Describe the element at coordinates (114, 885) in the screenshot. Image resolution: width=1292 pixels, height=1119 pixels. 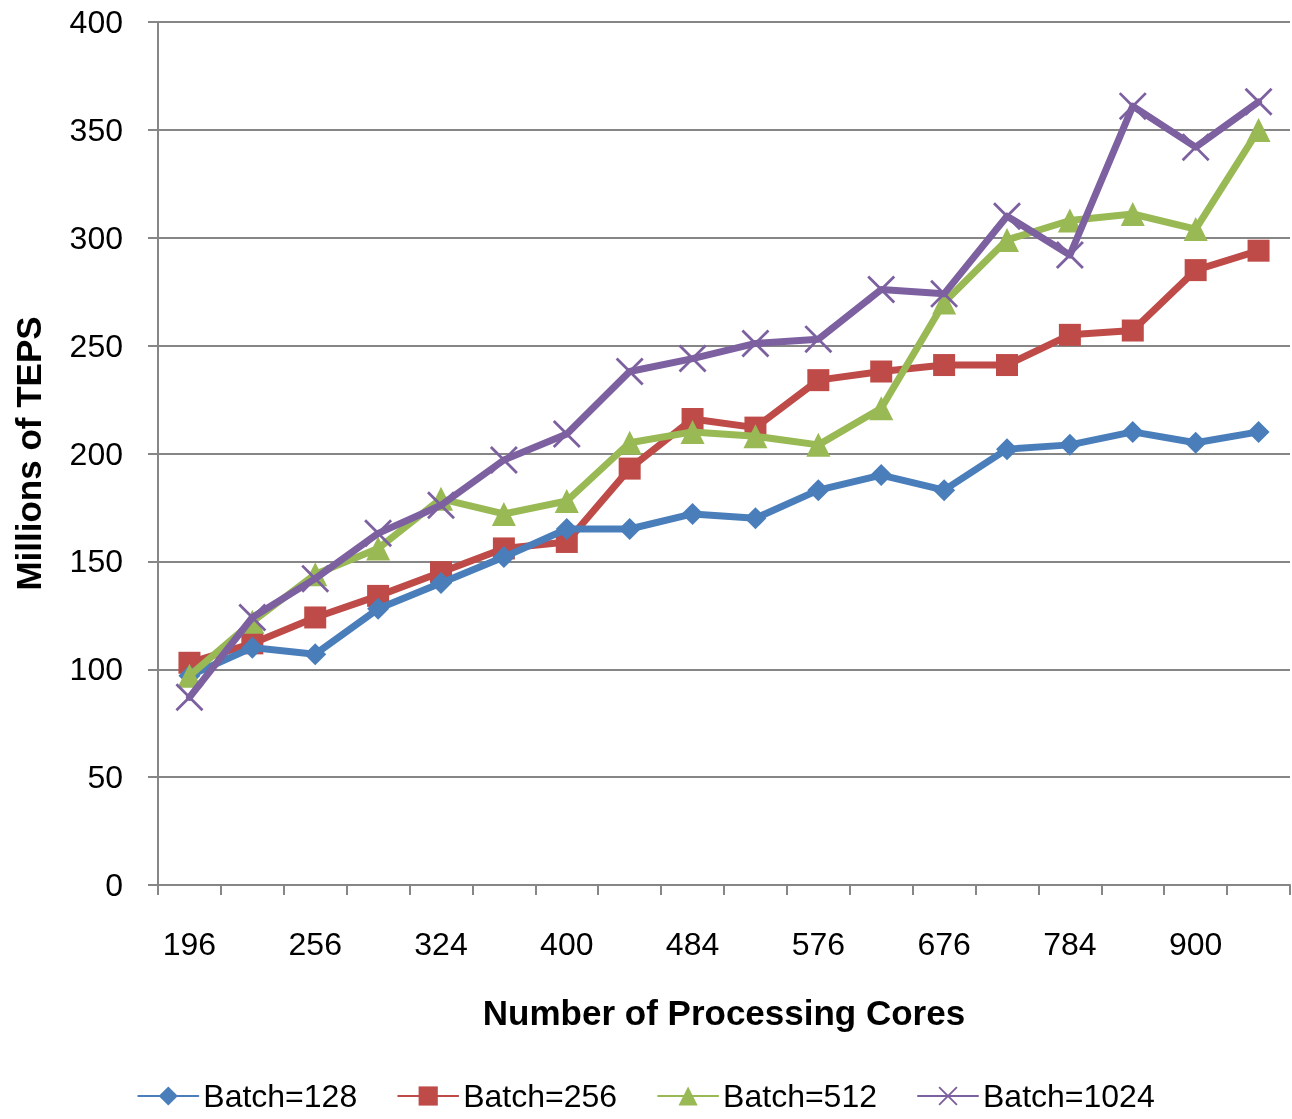
I see `y-tick-label: 0` at that location.